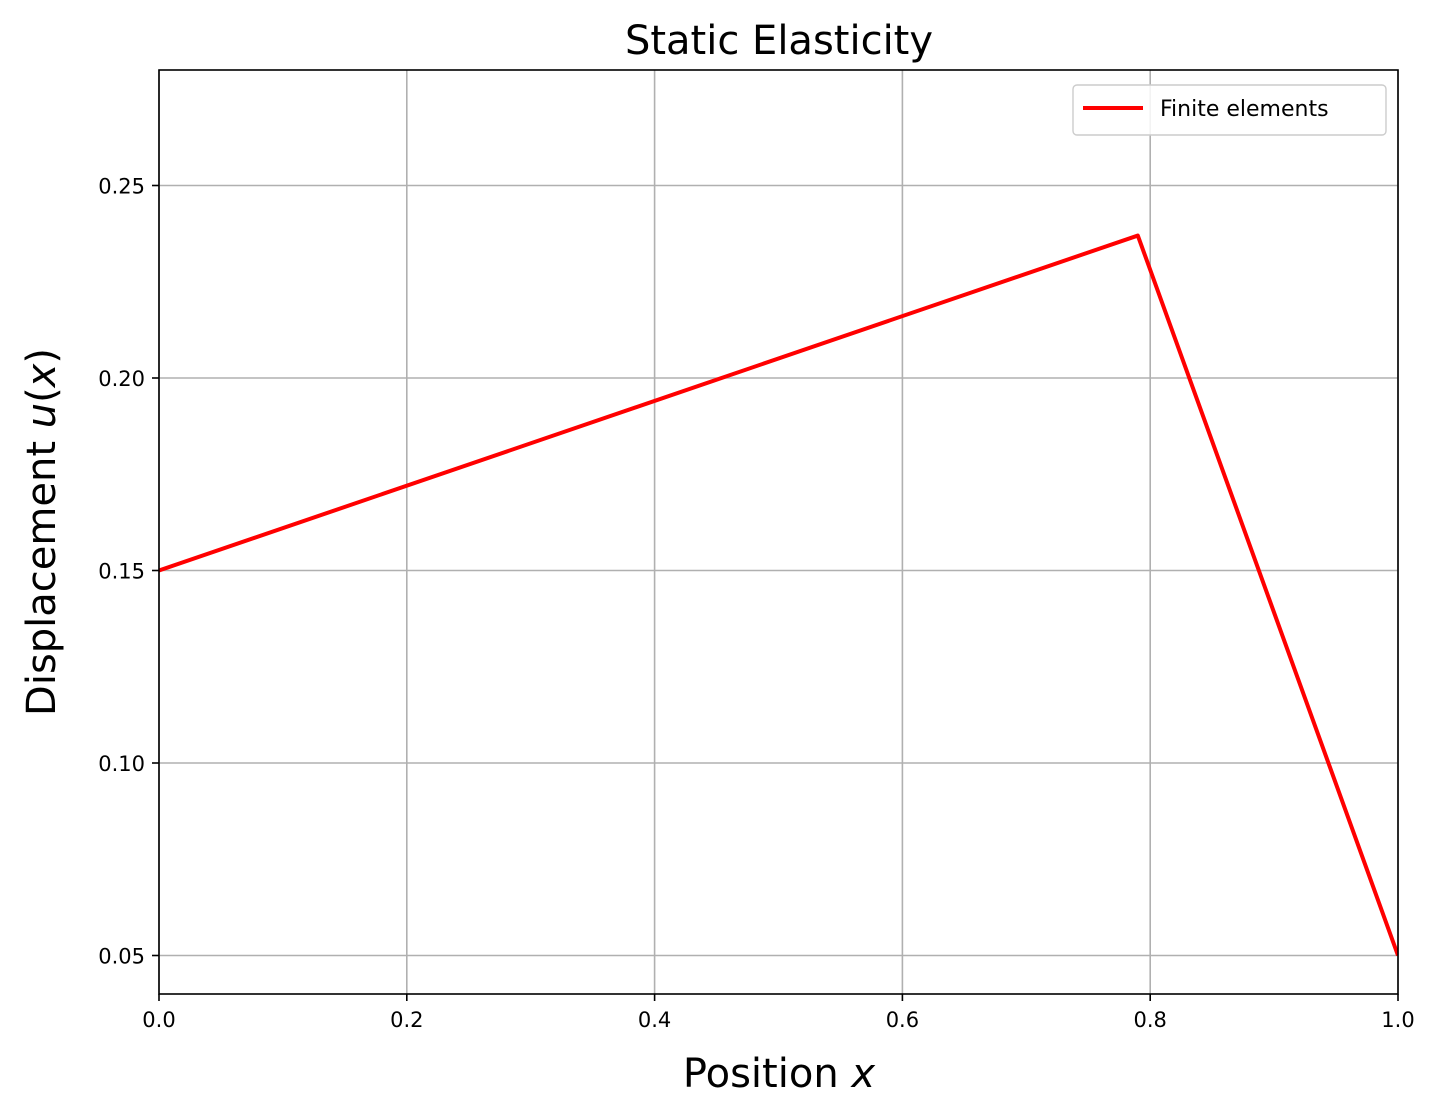 This screenshot has height=1116, width=1441. What do you see at coordinates (121, 187) in the screenshot?
I see `y-tick-label: 0.25` at bounding box center [121, 187].